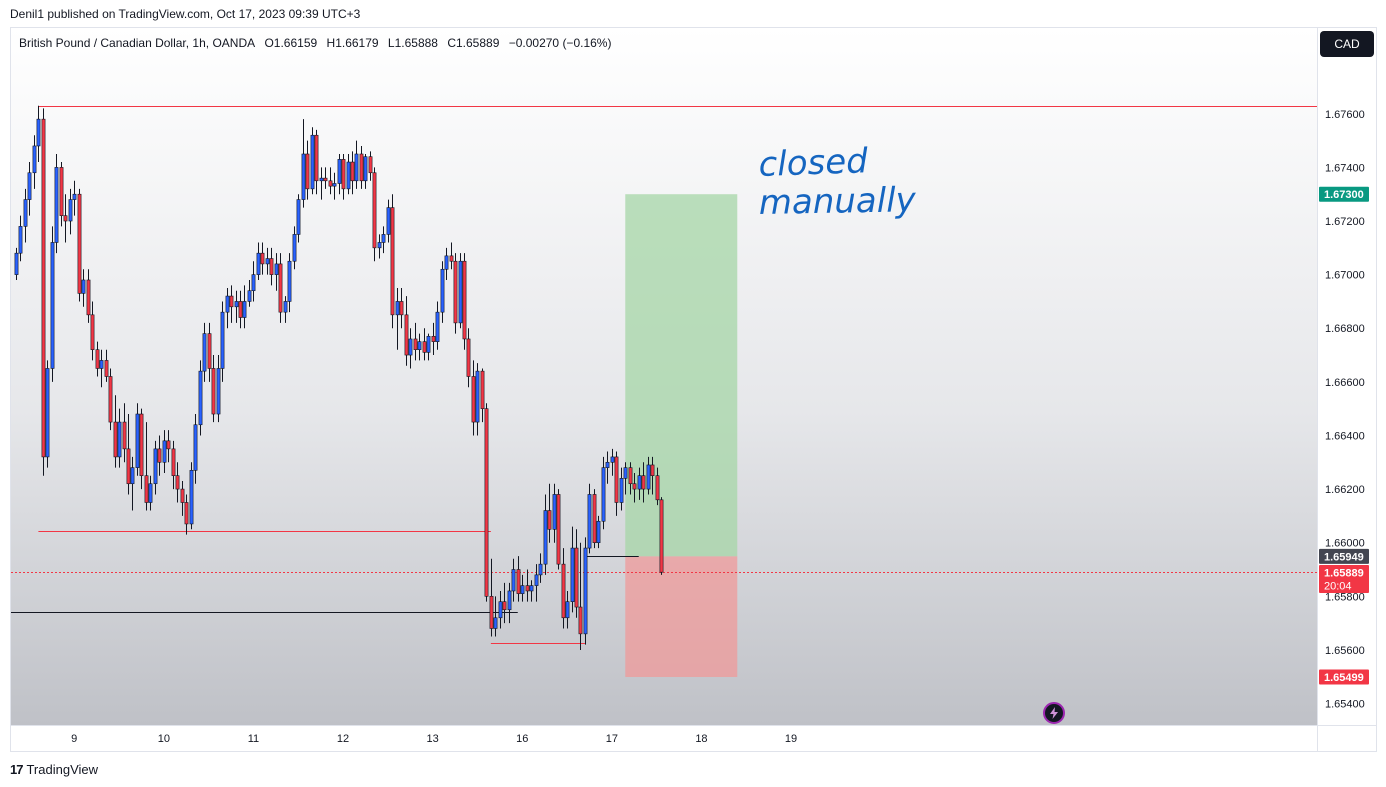 This screenshot has width=1386, height=787. What do you see at coordinates (1347, 44) in the screenshot?
I see `currency-button: CAD` at bounding box center [1347, 44].